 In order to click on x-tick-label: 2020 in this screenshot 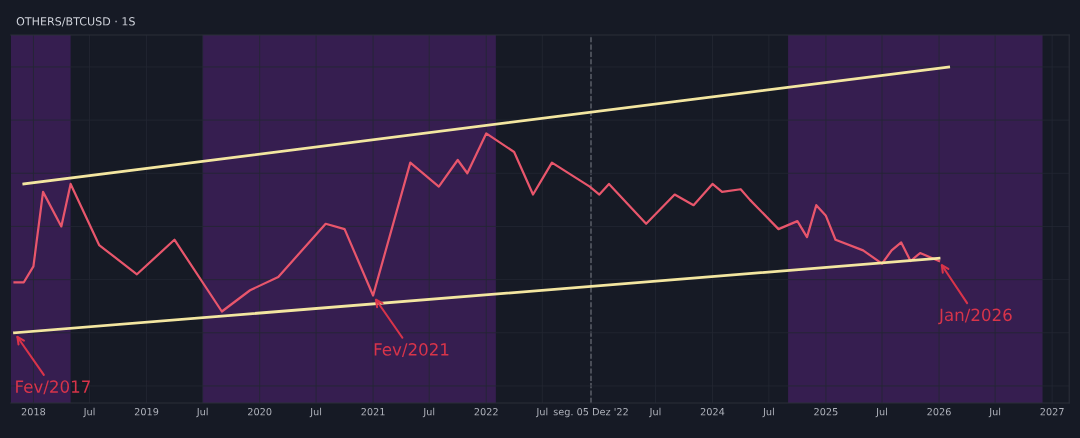, I will do `click(260, 411)`.